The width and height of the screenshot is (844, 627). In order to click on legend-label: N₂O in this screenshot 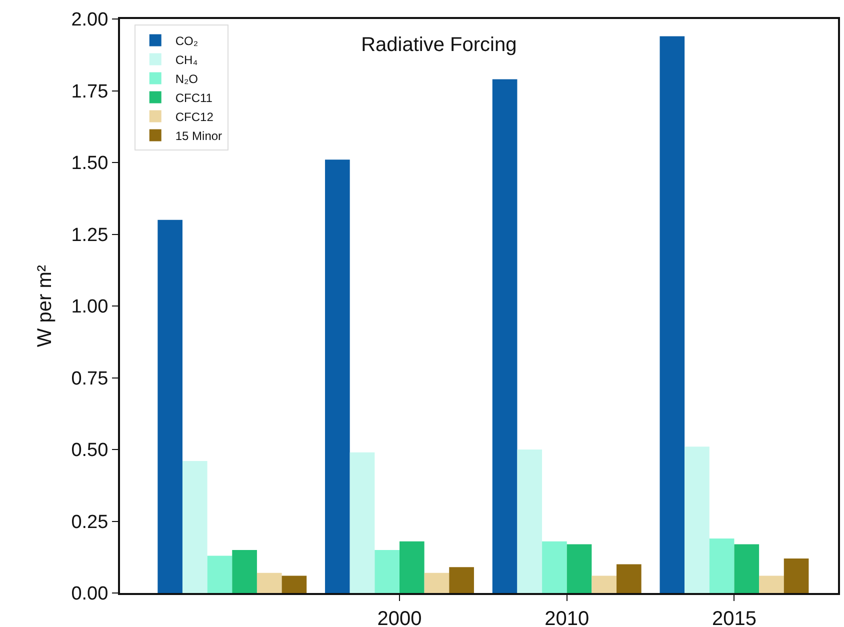, I will do `click(186, 79)`.